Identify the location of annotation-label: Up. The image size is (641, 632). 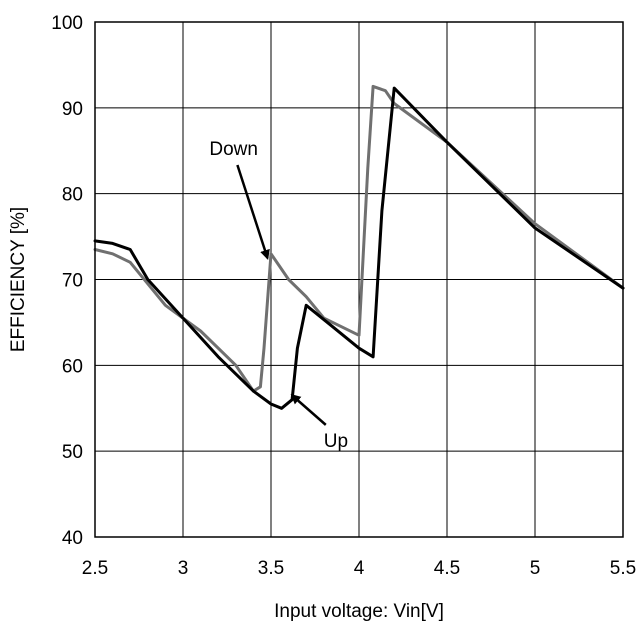
(336, 441).